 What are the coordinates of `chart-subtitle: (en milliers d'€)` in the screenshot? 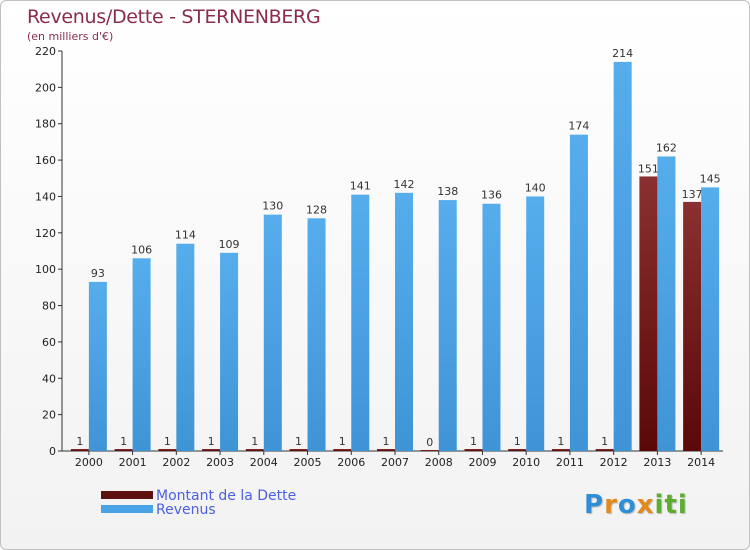 It's located at (70, 36).